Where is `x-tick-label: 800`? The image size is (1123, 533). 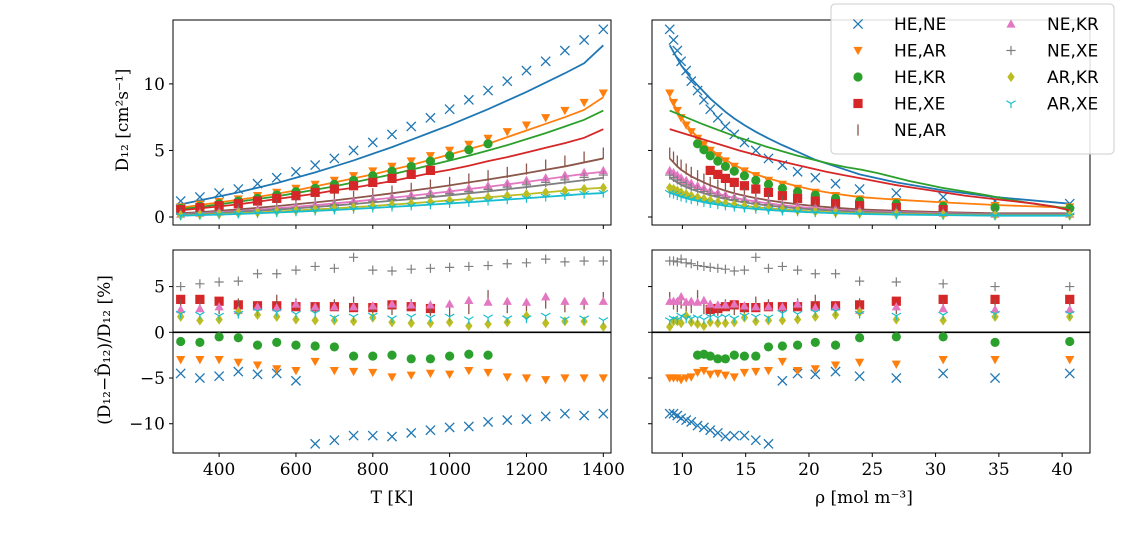 x-tick-label: 800 is located at coordinates (373, 470).